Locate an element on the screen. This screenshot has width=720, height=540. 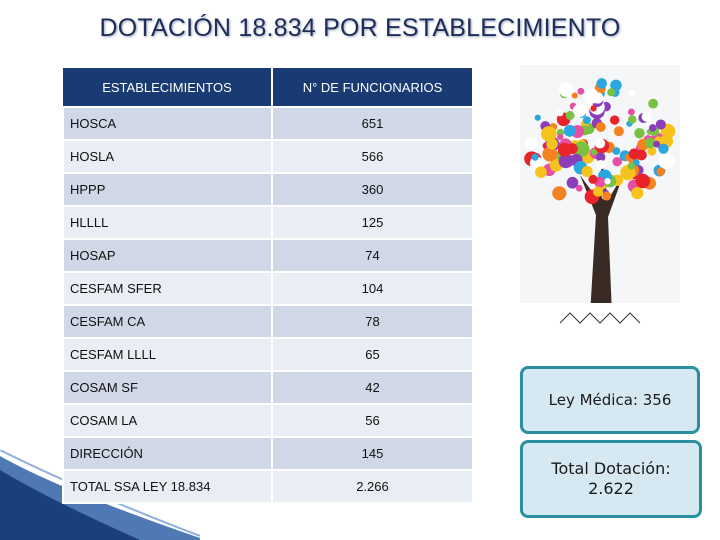
table-cell: 566 is located at coordinates (372, 156).